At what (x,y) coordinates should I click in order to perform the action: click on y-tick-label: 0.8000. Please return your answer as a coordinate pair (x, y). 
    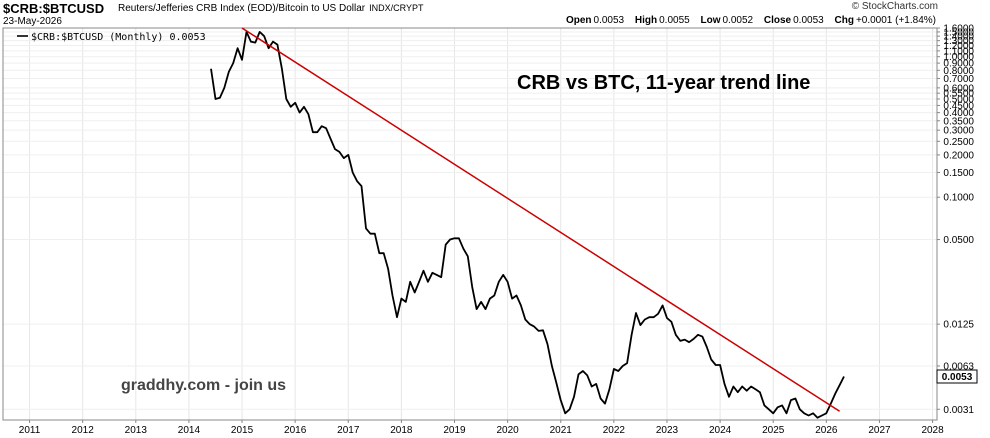
    Looking at the image, I should click on (958, 71).